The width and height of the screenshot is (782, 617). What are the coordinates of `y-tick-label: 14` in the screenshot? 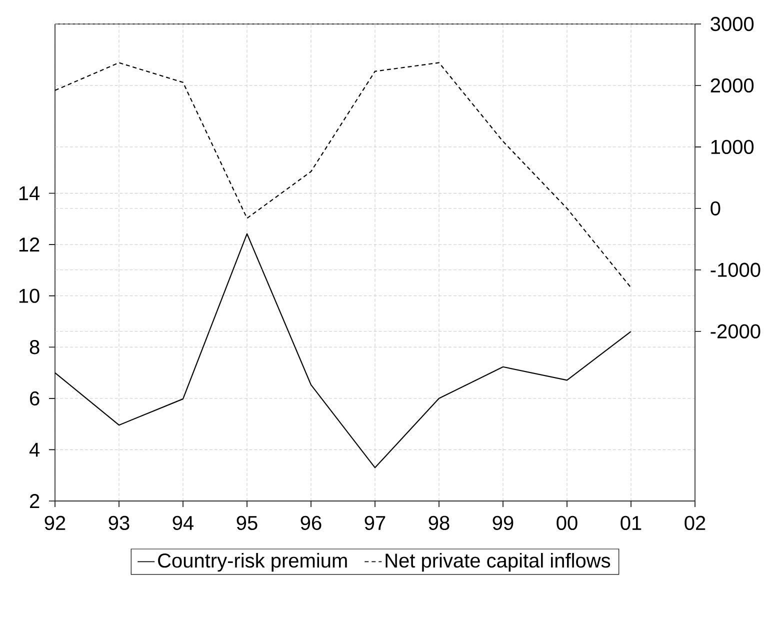 It's located at (29, 193).